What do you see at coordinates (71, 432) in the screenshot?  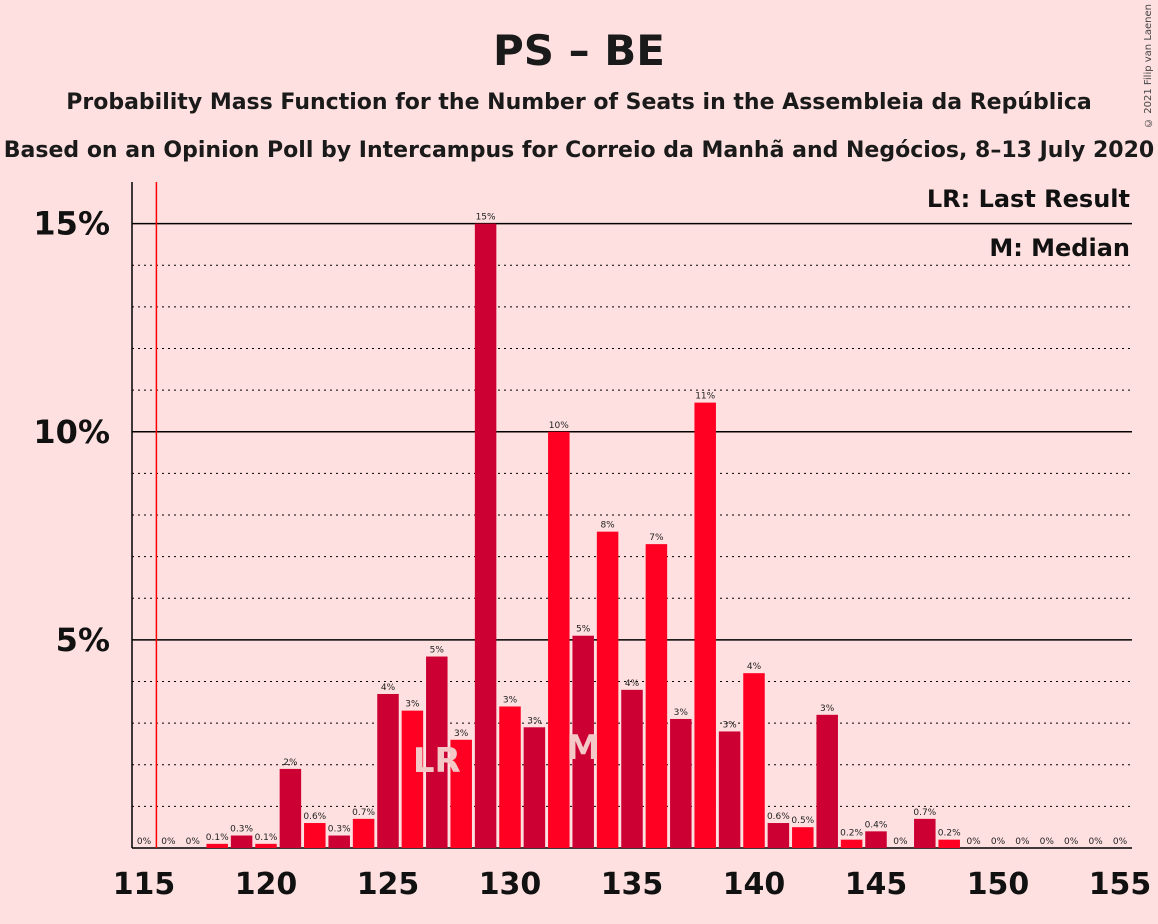 I see `y-tick-label: 10%` at bounding box center [71, 432].